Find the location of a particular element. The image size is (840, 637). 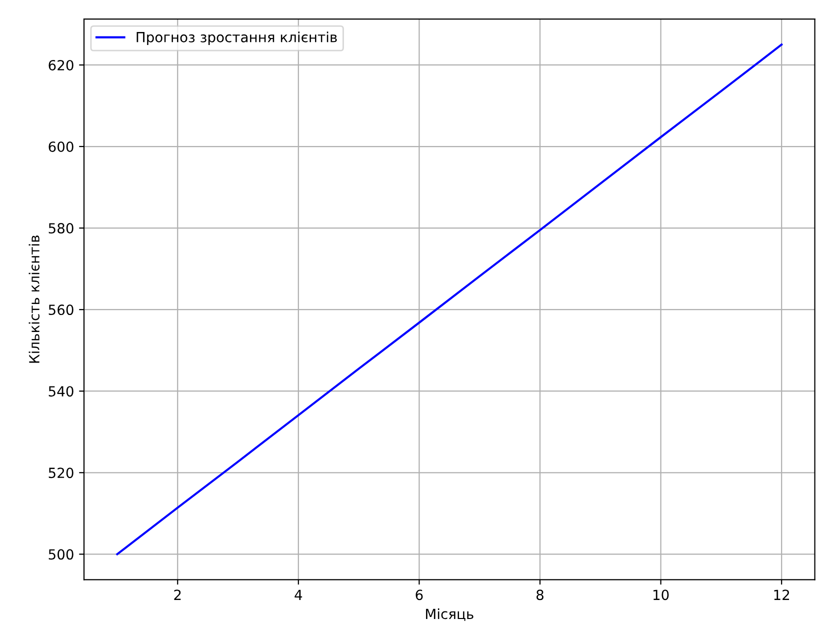

x-tick-label: 2 is located at coordinates (177, 595).